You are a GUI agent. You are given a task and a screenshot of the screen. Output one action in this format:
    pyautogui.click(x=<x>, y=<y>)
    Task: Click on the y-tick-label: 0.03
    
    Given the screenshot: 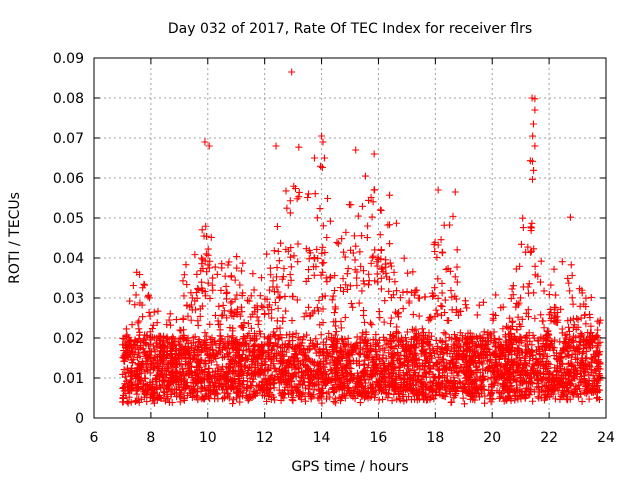 What is the action you would take?
    pyautogui.click(x=68, y=299)
    